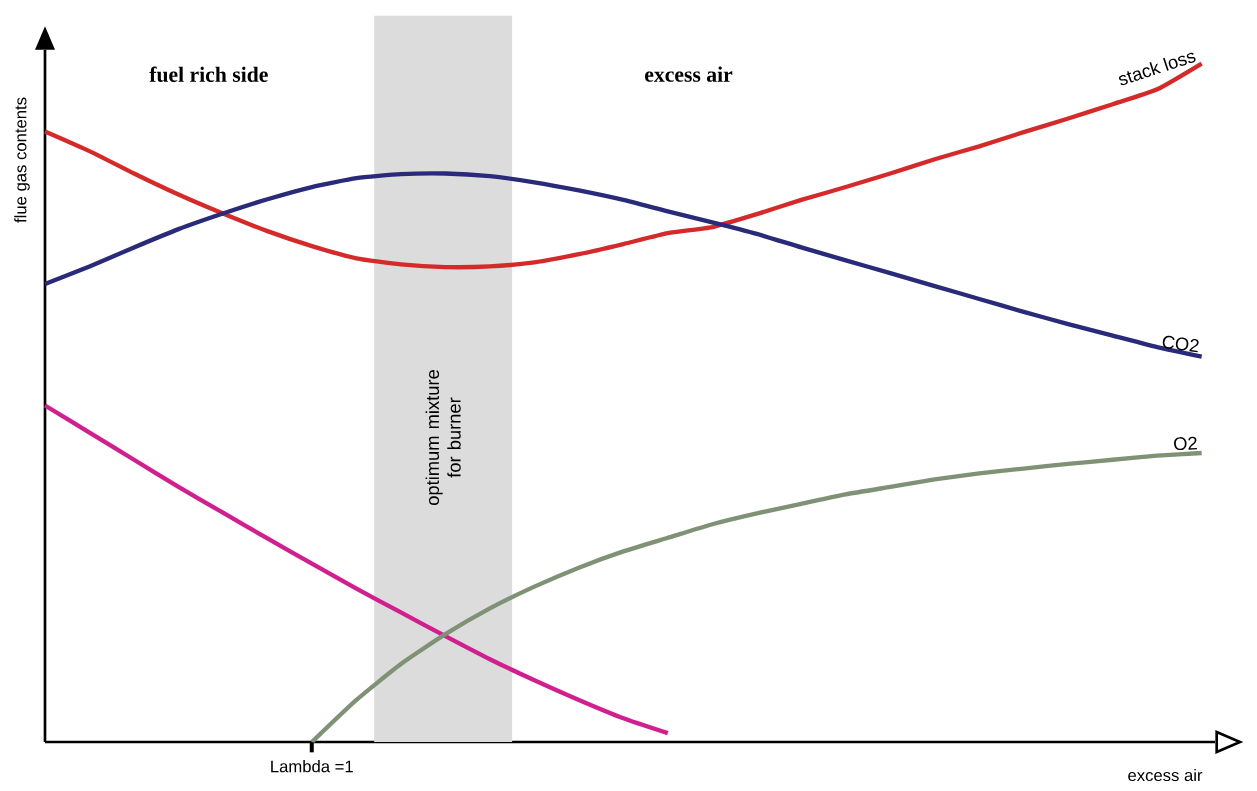  Describe the element at coordinates (208, 74) in the screenshot. I see `annotation: fuel rich side` at that location.